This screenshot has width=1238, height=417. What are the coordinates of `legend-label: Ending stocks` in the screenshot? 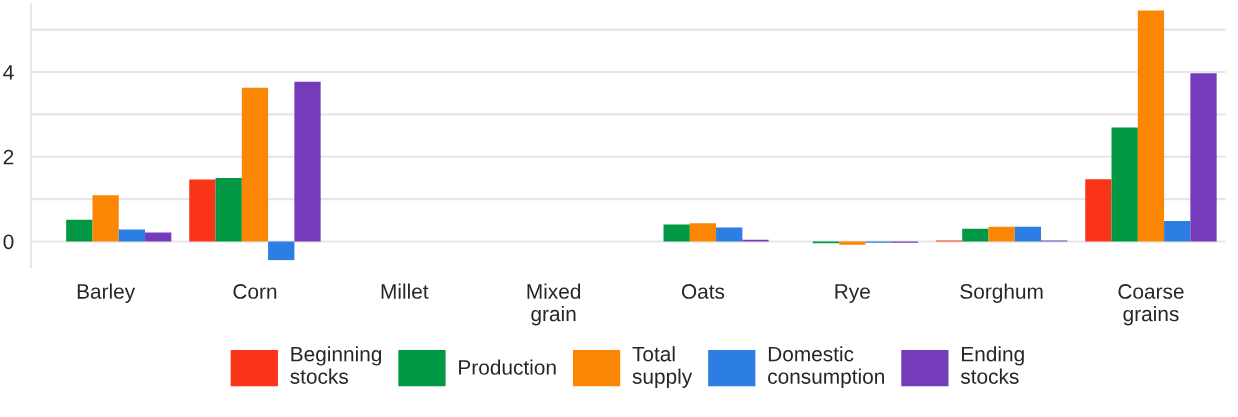 It's located at (992, 365).